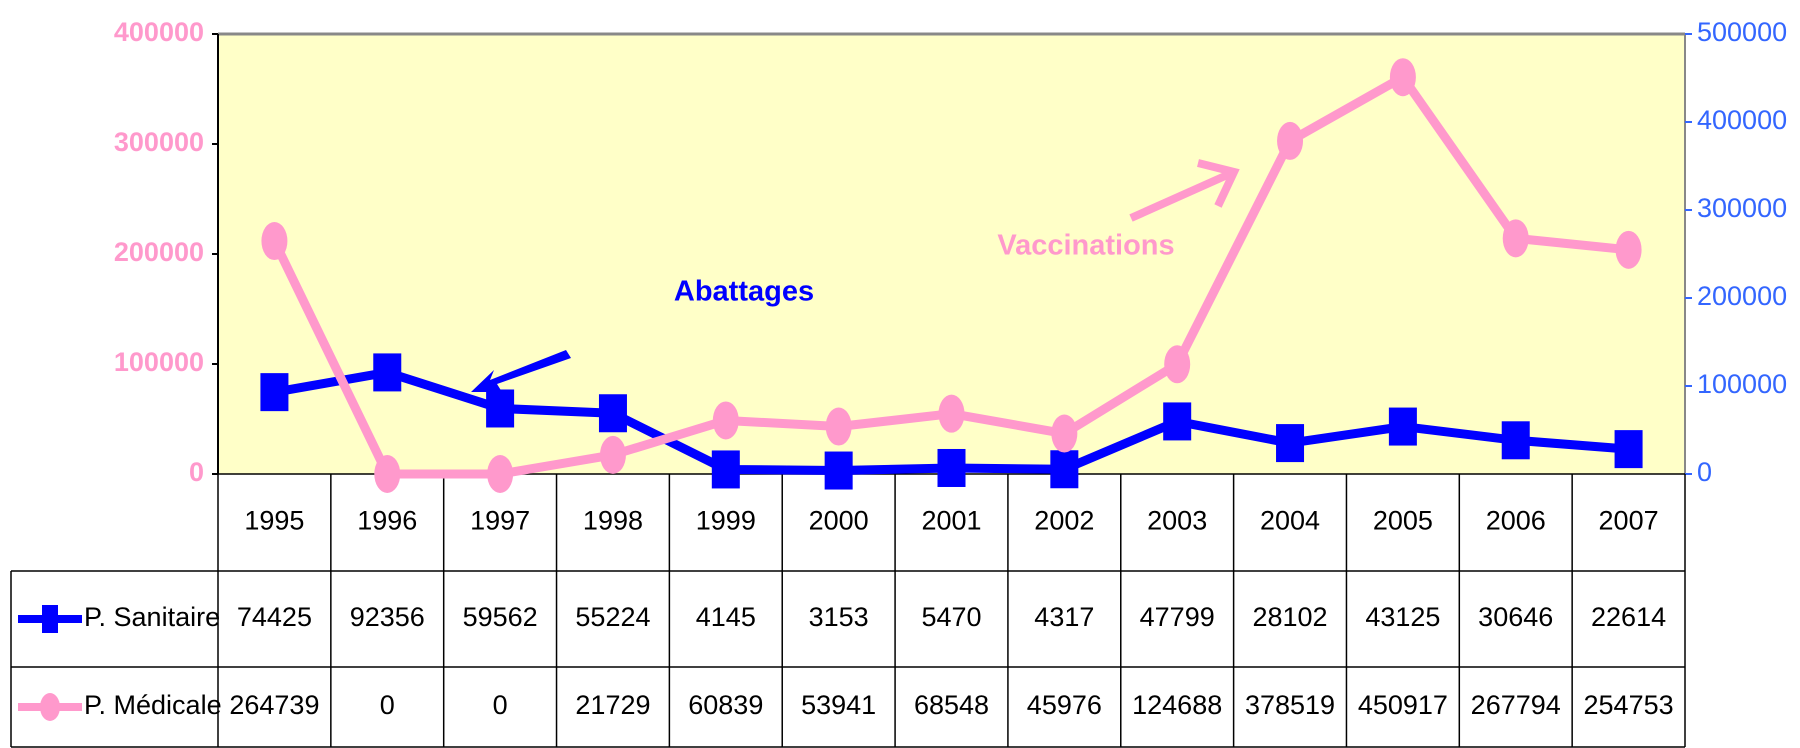 The image size is (1800, 748). I want to click on table-value: 450917, so click(1403, 705).